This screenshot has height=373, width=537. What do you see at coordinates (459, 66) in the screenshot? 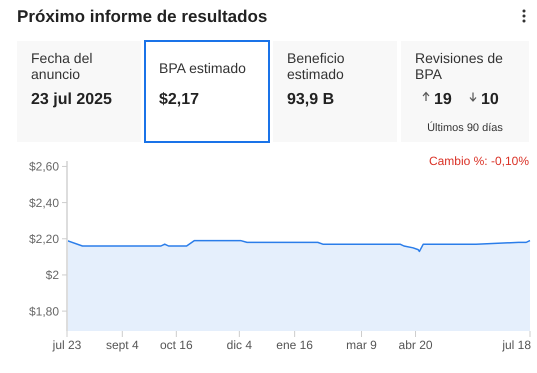
I see `text: Revisiones de BPA` at bounding box center [459, 66].